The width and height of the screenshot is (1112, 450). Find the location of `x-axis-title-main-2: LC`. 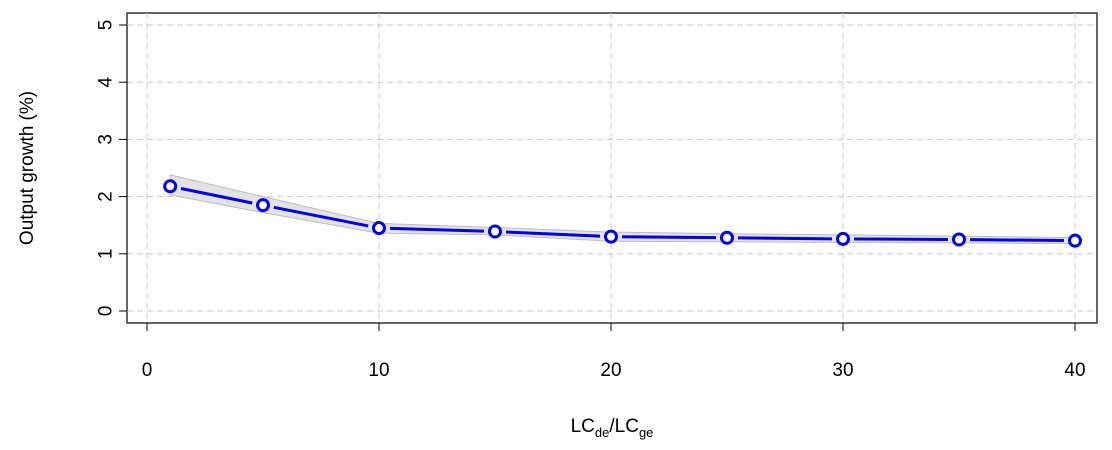

x-axis-title-main-2: LC is located at coordinates (627, 426).